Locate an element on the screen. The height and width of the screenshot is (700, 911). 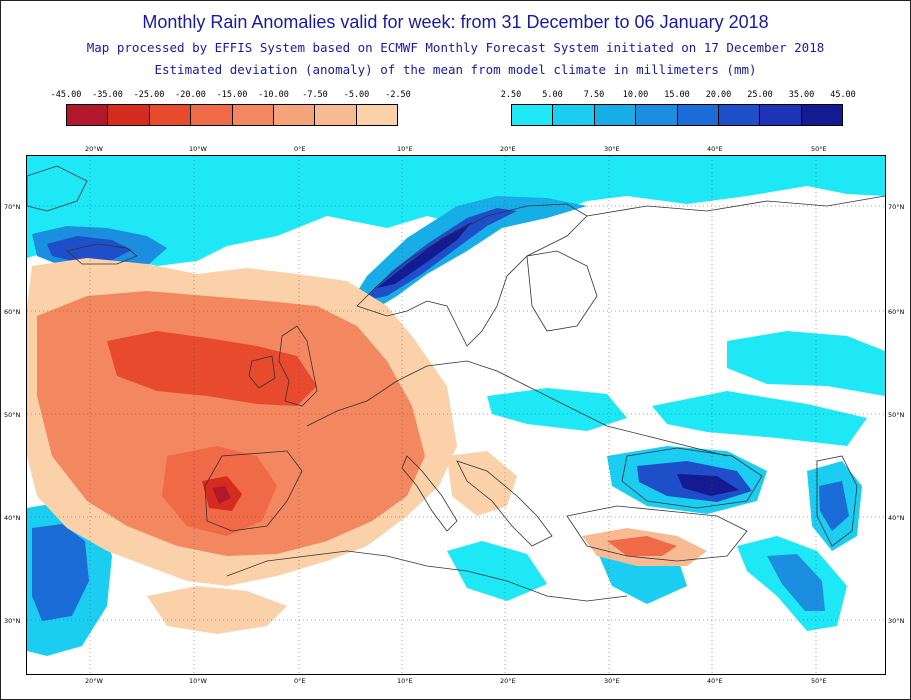
legend-pos-label: 7.50 is located at coordinates (594, 95).